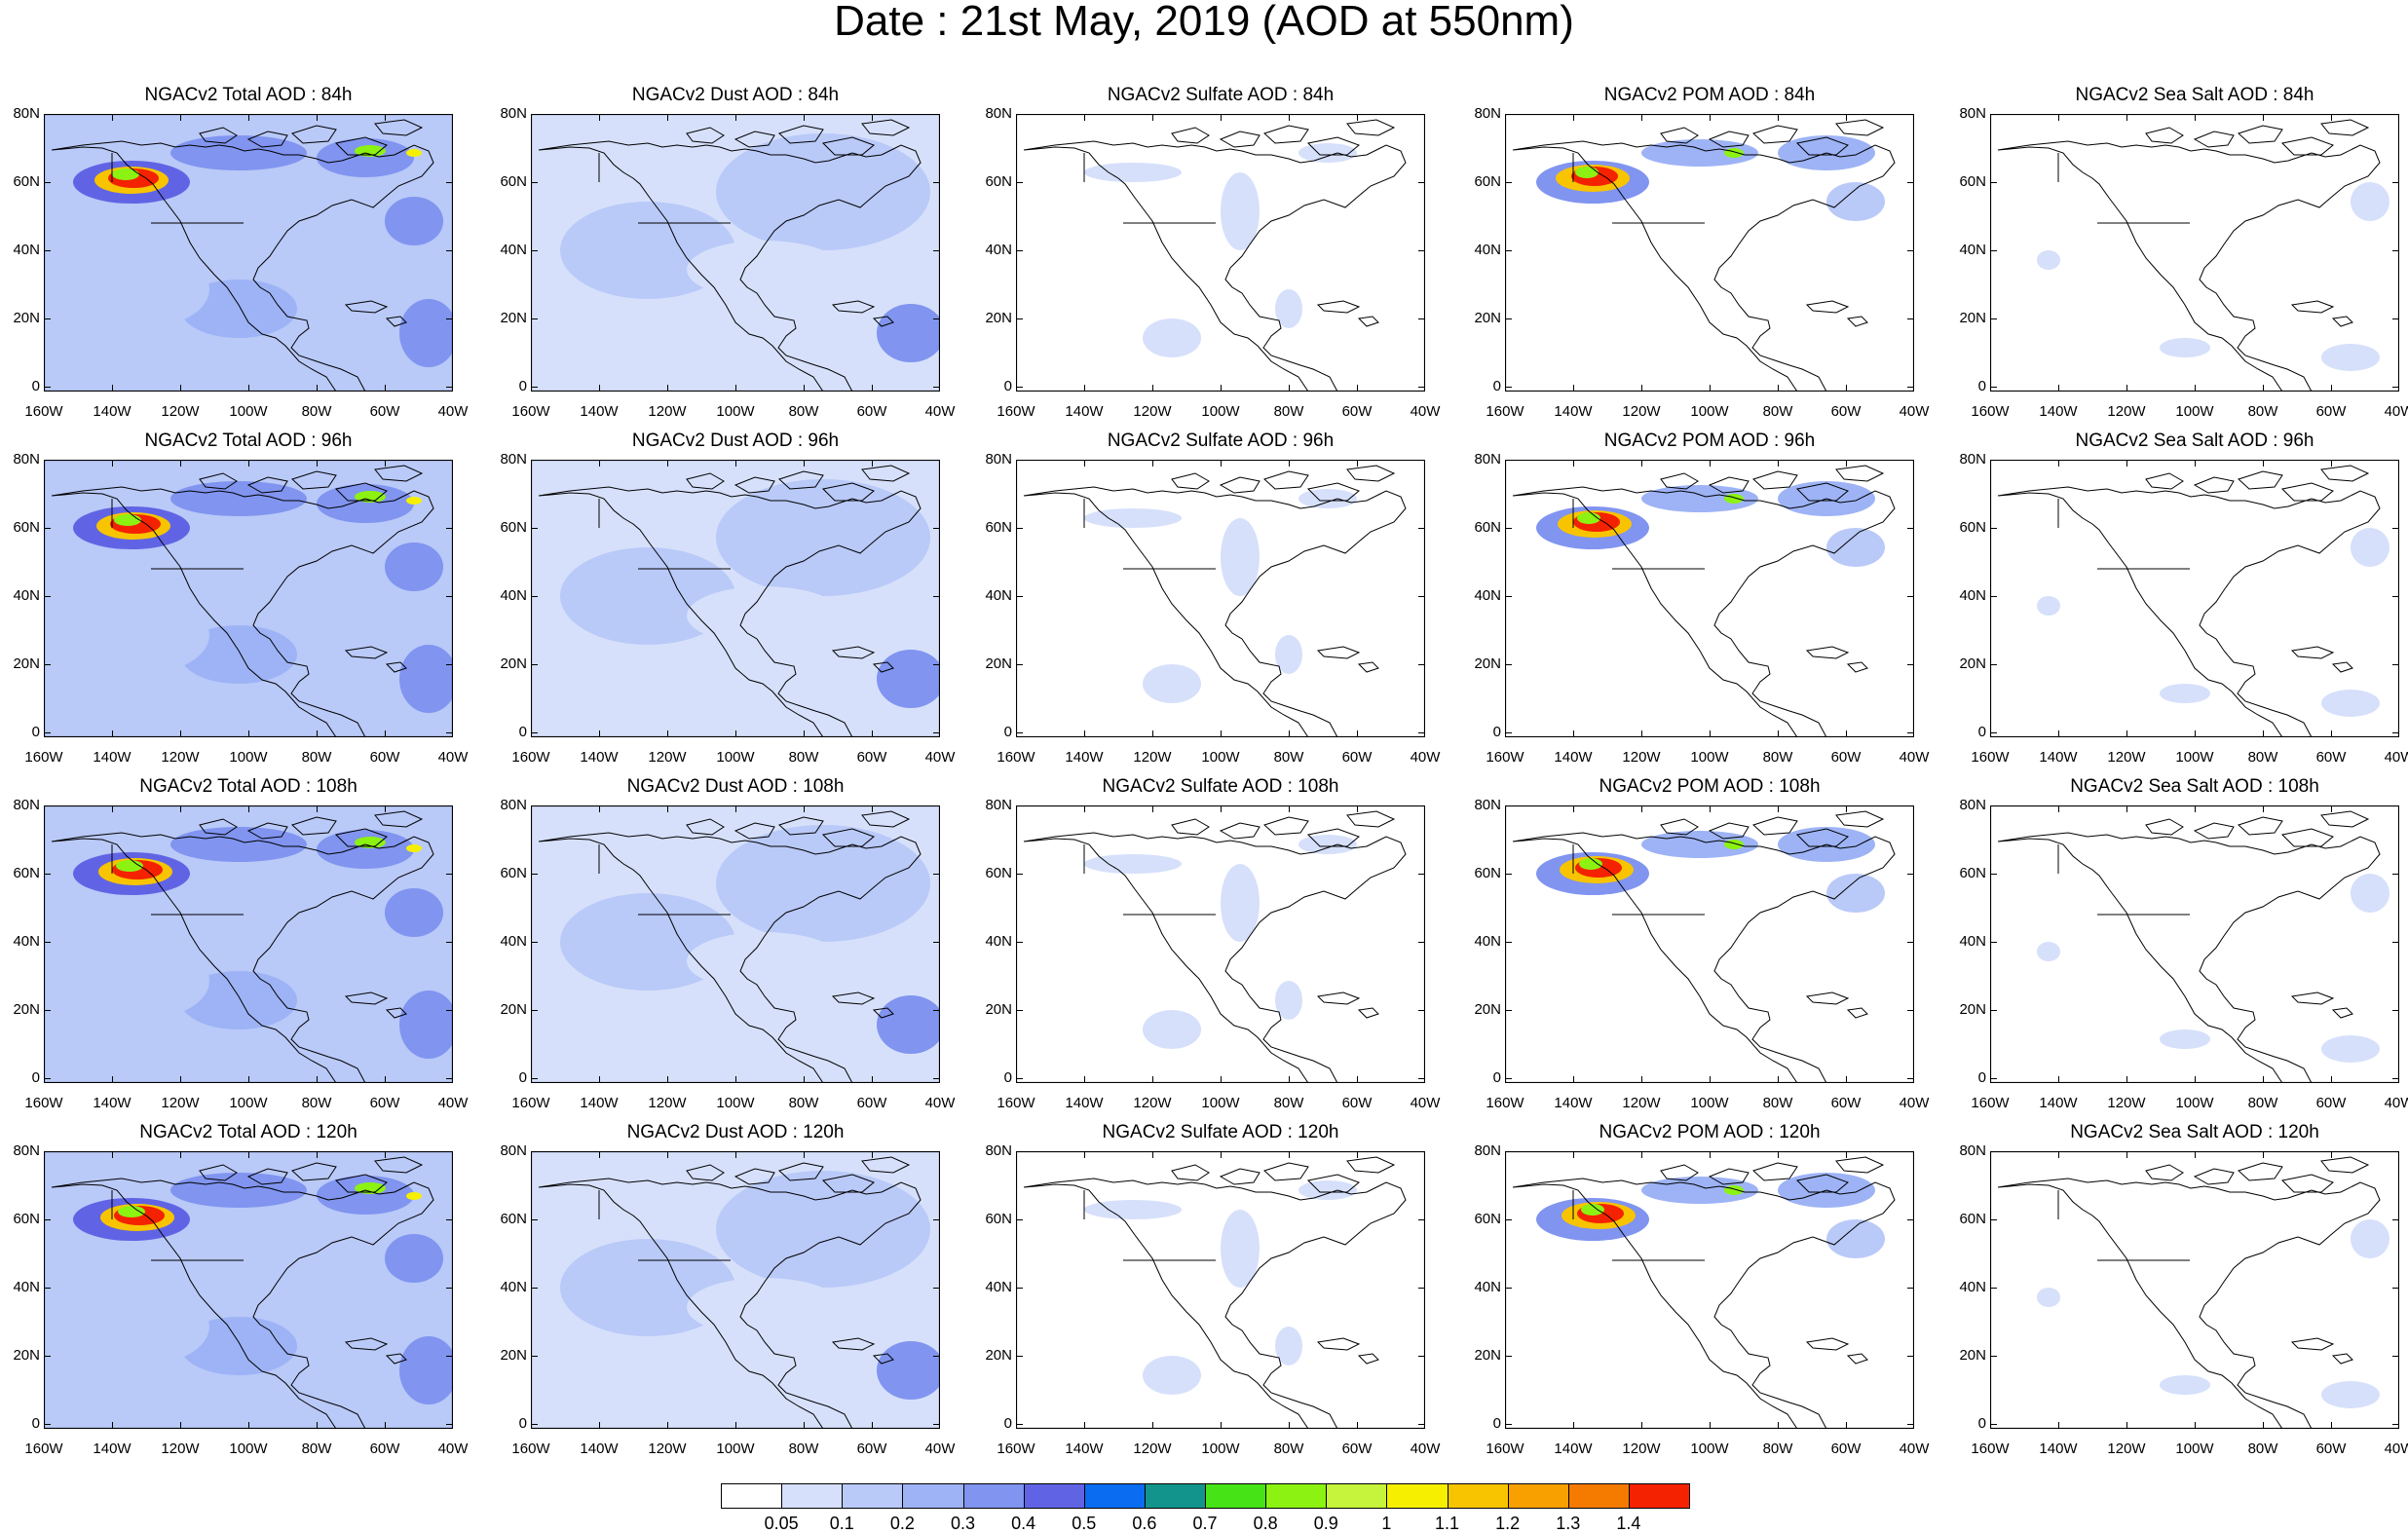  Describe the element at coordinates (1265, 1523) in the screenshot. I see `colorbar-label: 0.8` at that location.